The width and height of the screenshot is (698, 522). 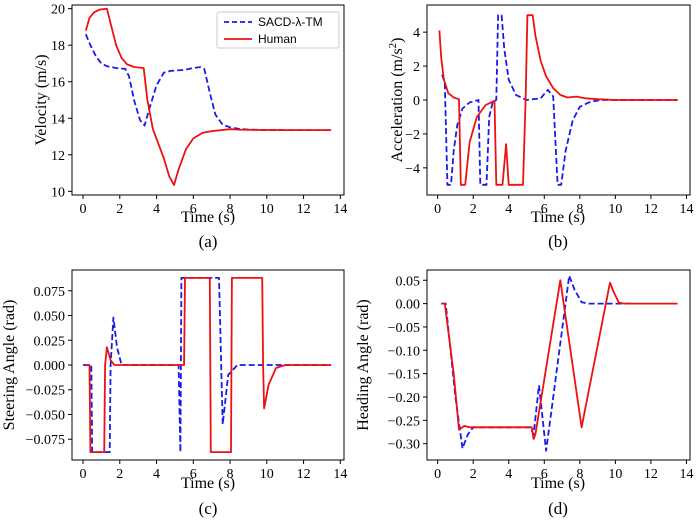 I want to click on panel-d-xtick-label: 14, so click(x=686, y=474).